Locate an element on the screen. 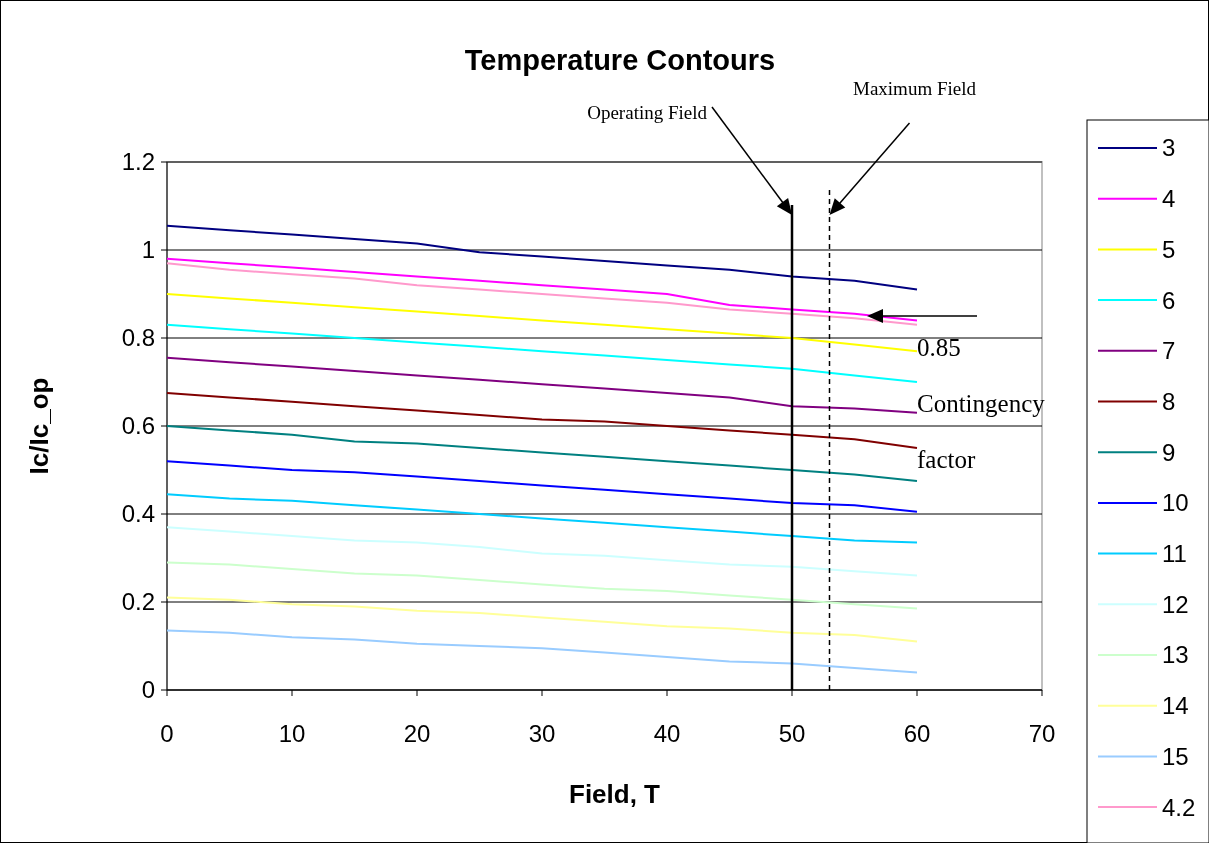 Image resolution: width=1209 pixels, height=843 pixels. legend-label: 4.2 is located at coordinates (1179, 807).